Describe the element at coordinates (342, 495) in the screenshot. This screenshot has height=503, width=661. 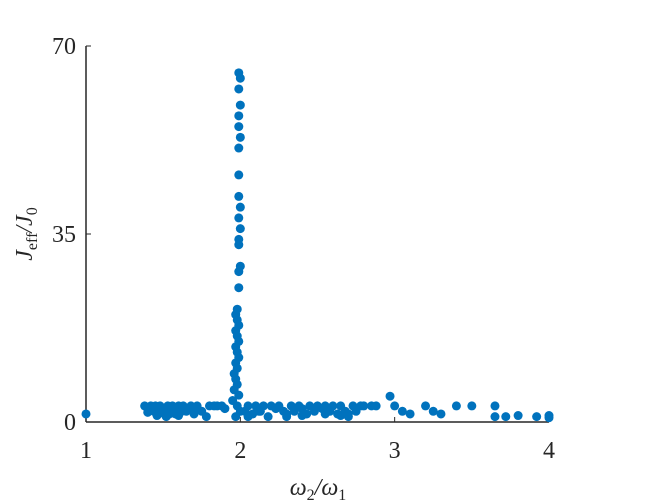
I see `x-label-sub: 1` at that location.